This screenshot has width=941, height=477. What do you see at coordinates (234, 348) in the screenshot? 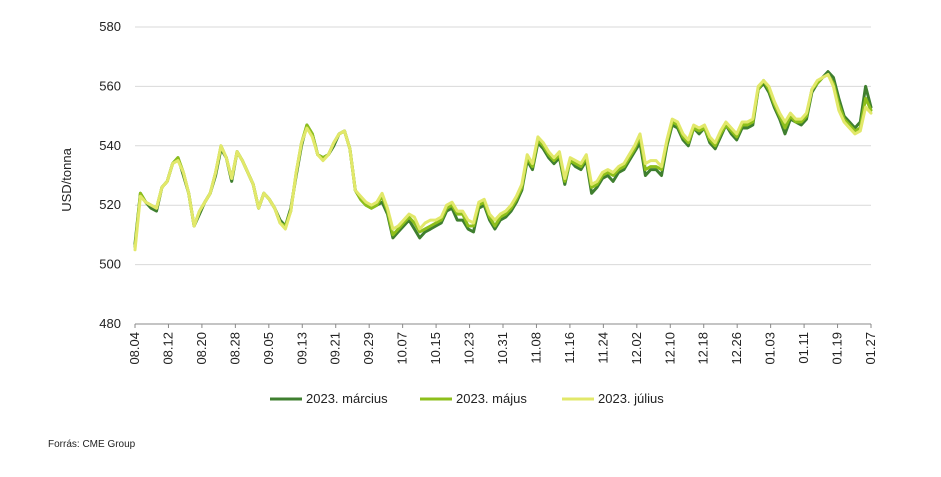
I see `x-tick-label: 08.28` at bounding box center [234, 348].